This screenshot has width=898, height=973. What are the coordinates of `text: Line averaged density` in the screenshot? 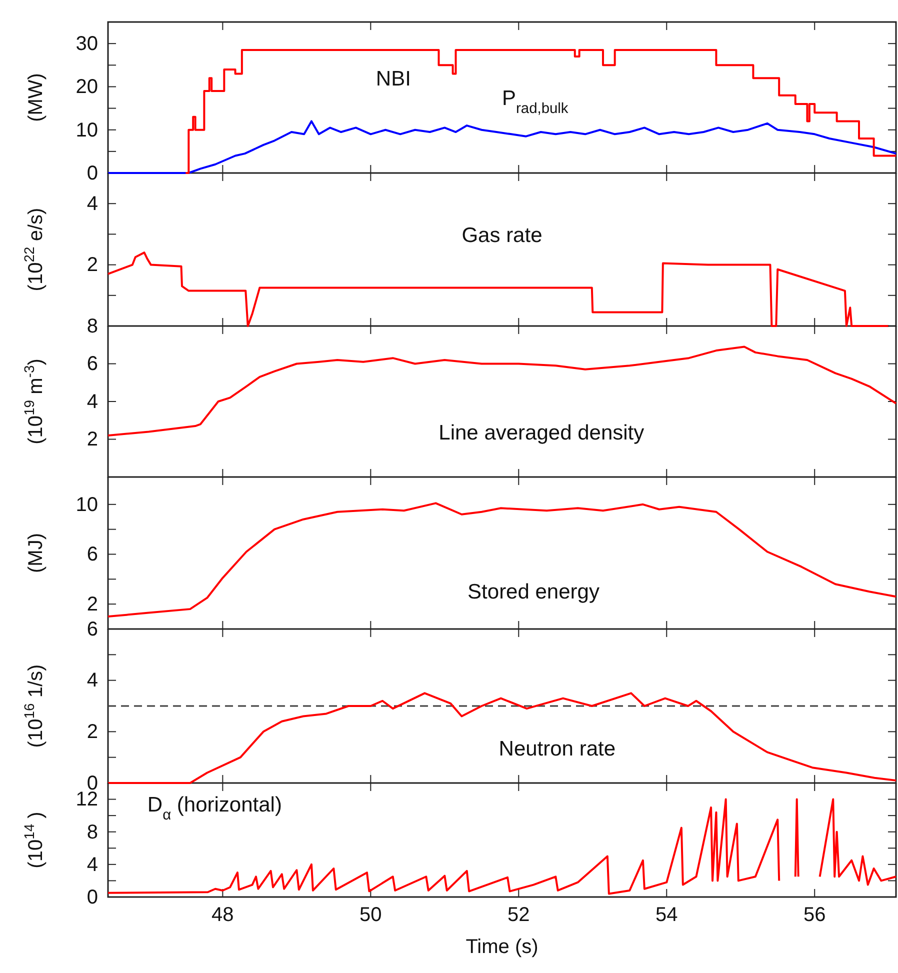 It's located at (541, 432).